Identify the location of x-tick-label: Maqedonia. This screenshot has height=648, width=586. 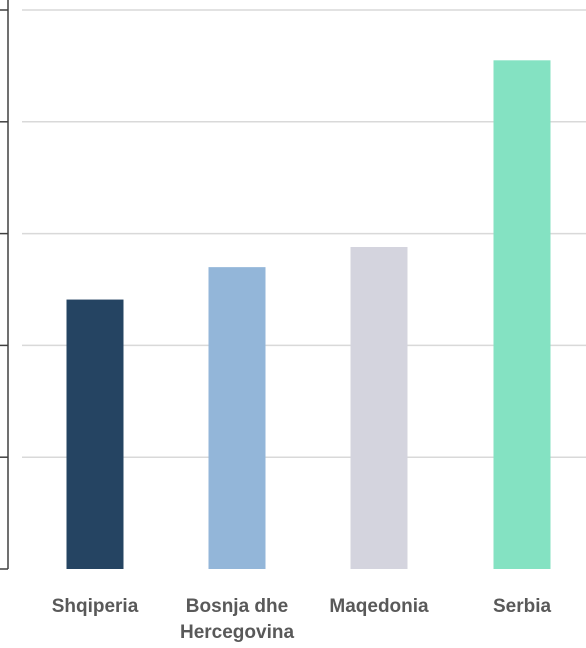
(379, 606).